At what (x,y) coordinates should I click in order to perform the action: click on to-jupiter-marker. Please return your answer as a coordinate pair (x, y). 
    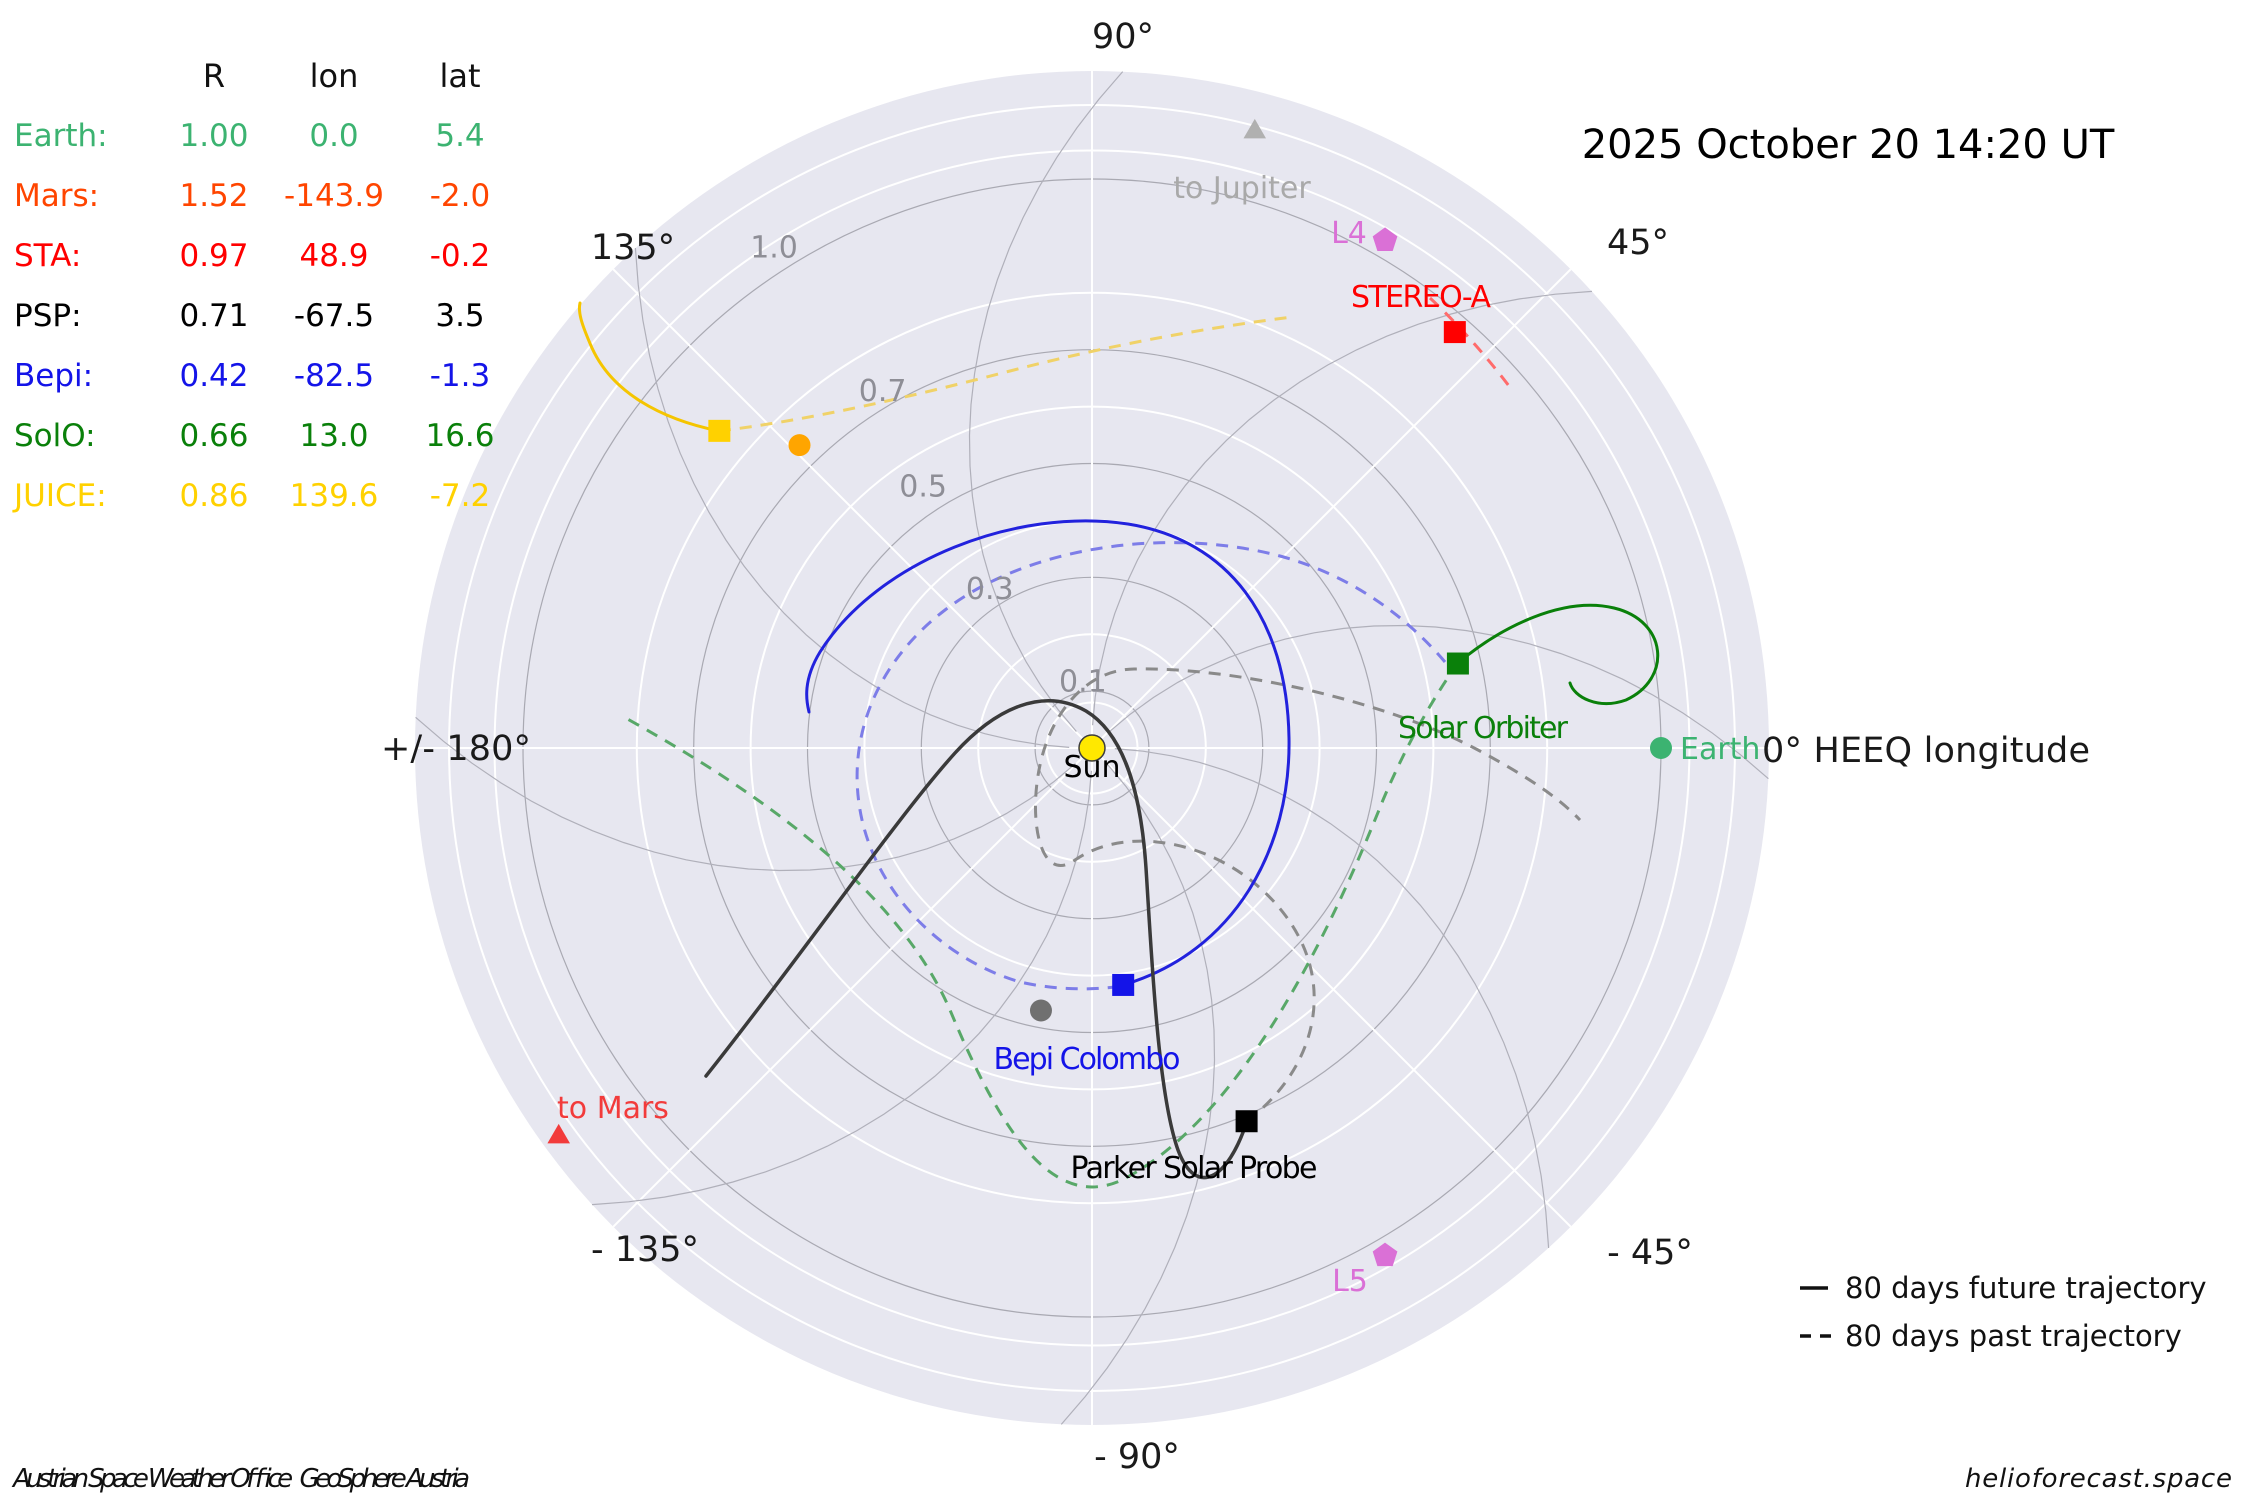
    Looking at the image, I should click on (1254, 128).